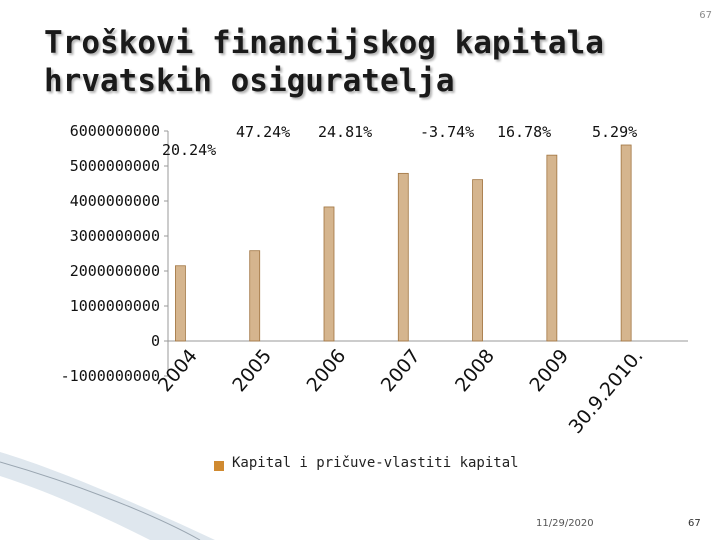  I want to click on x-tick-label: 2005, so click(252, 370).